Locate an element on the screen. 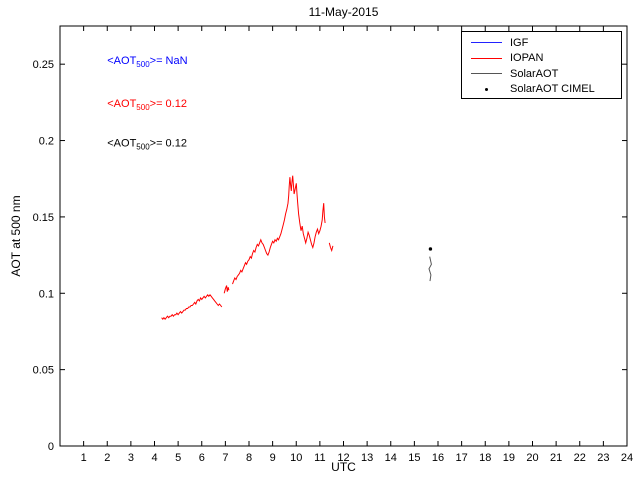 The height and width of the screenshot is (480, 640). legend-label: IOPAN is located at coordinates (527, 58).